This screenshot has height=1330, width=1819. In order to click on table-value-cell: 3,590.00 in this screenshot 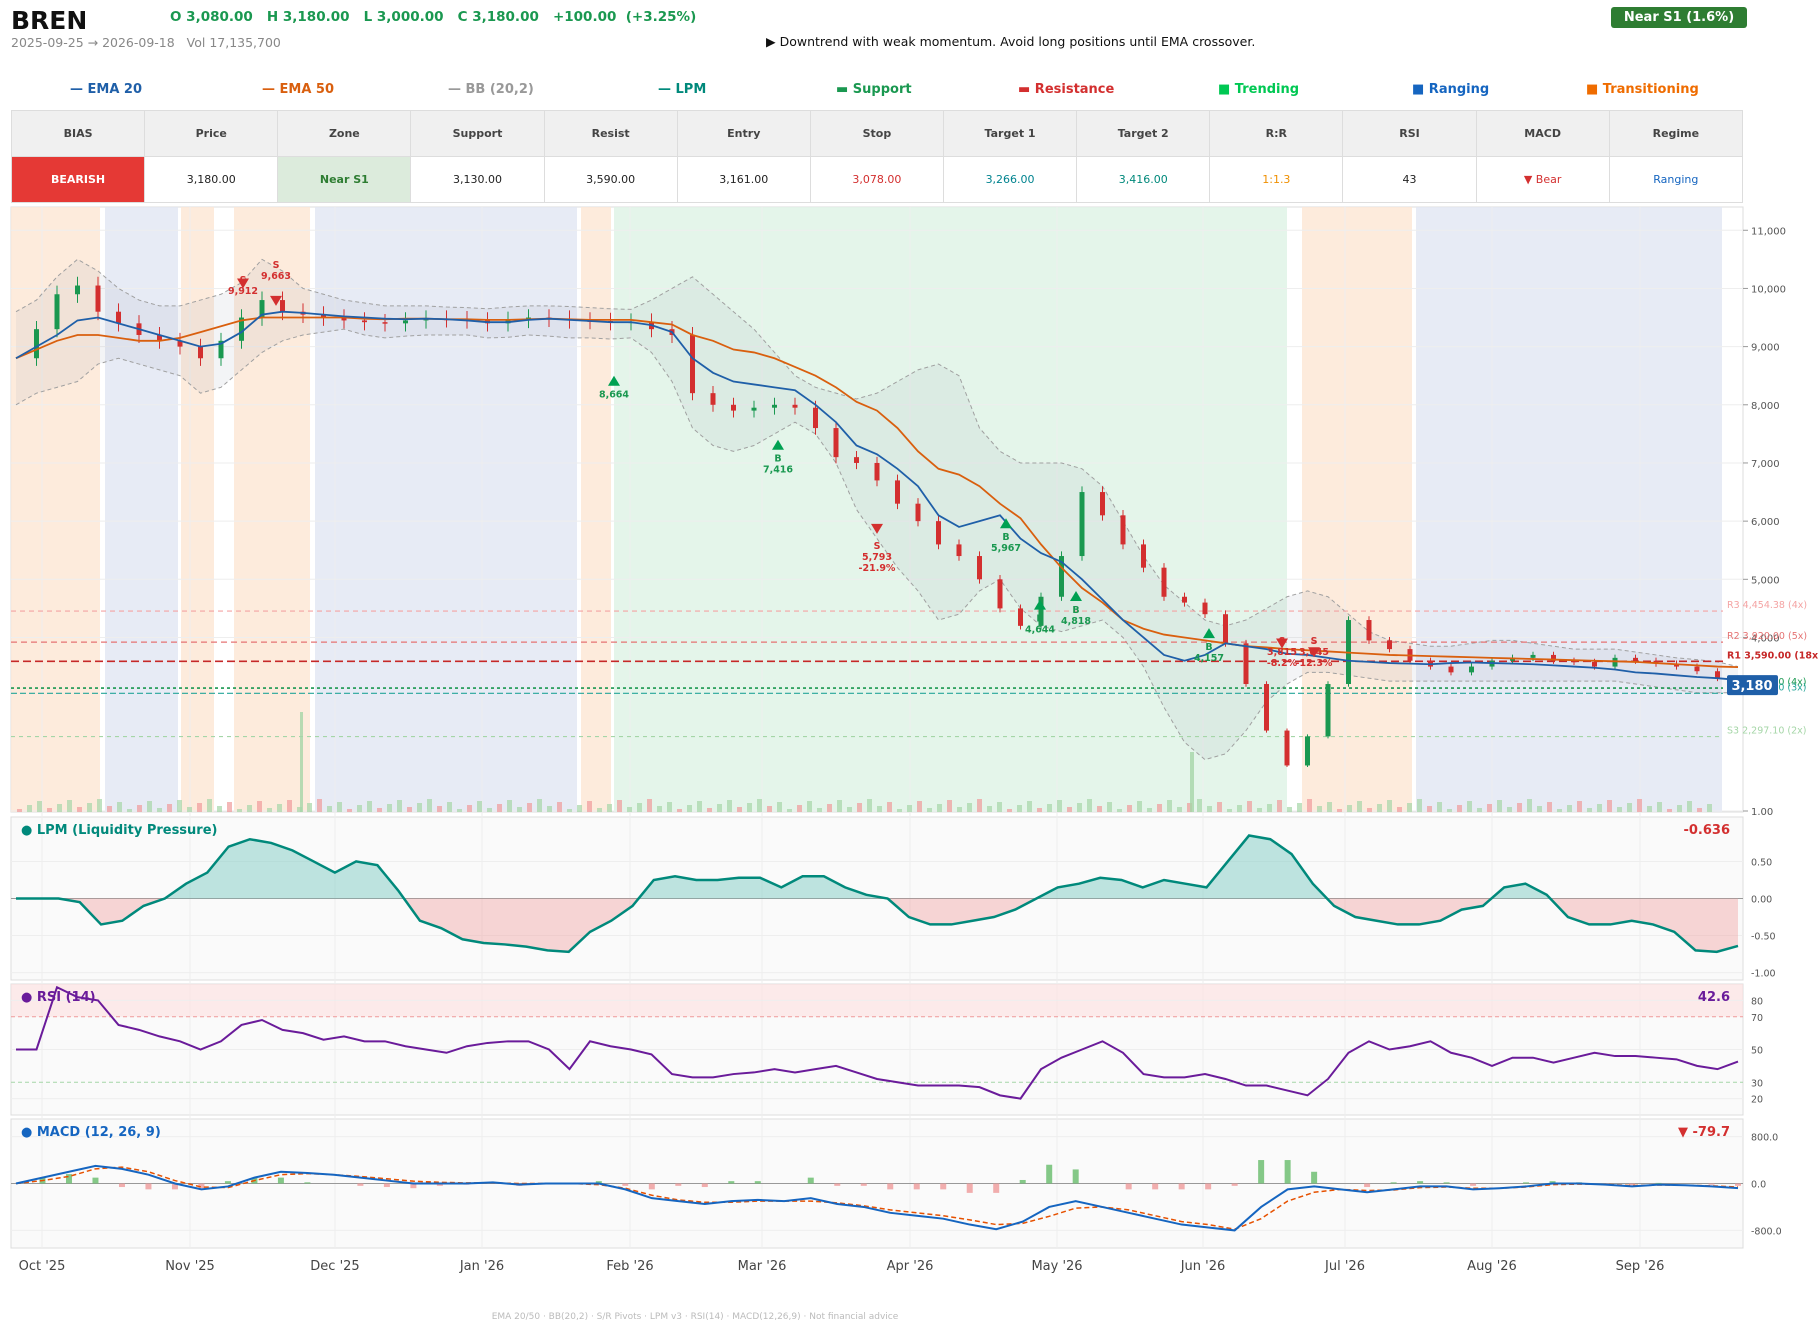, I will do `click(610, 179)`.